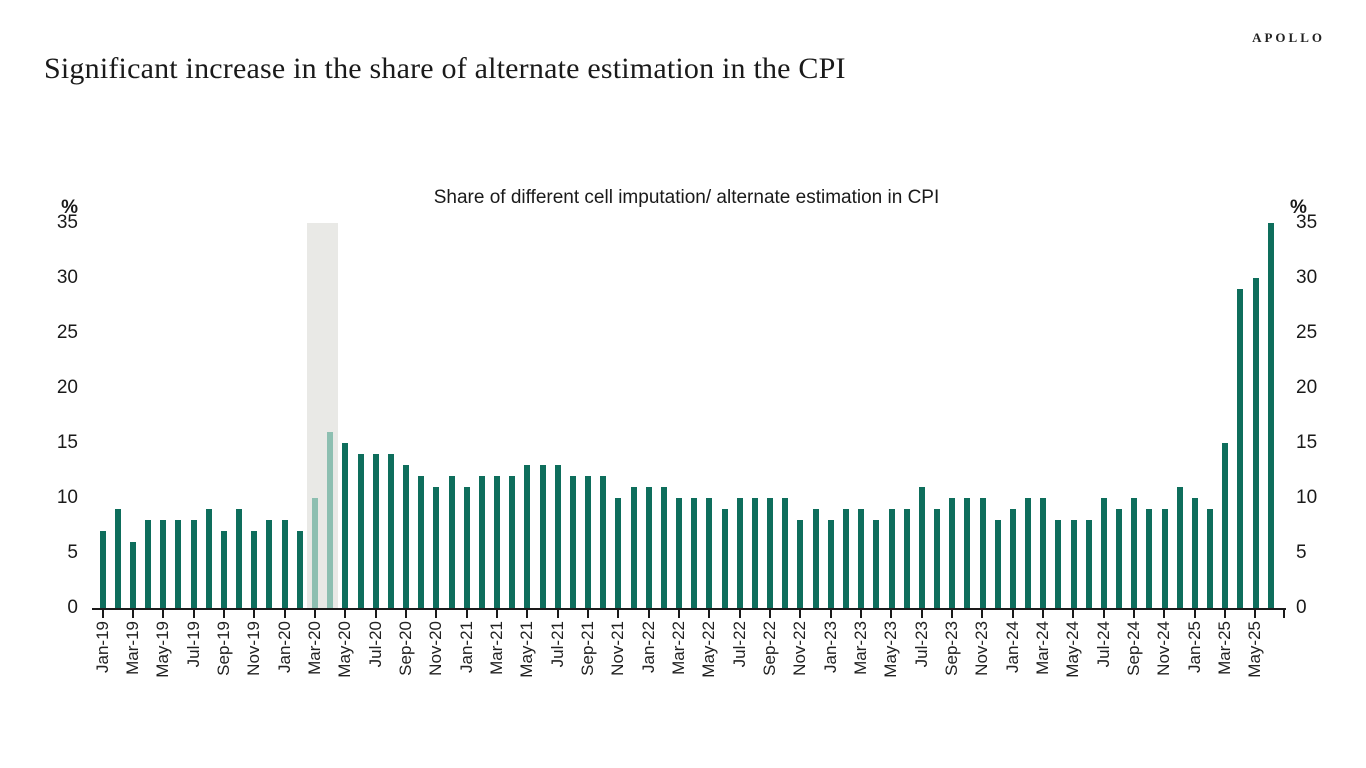 This screenshot has height=768, width=1366. What do you see at coordinates (891, 649) in the screenshot?
I see `x-tick-label: May-23` at bounding box center [891, 649].